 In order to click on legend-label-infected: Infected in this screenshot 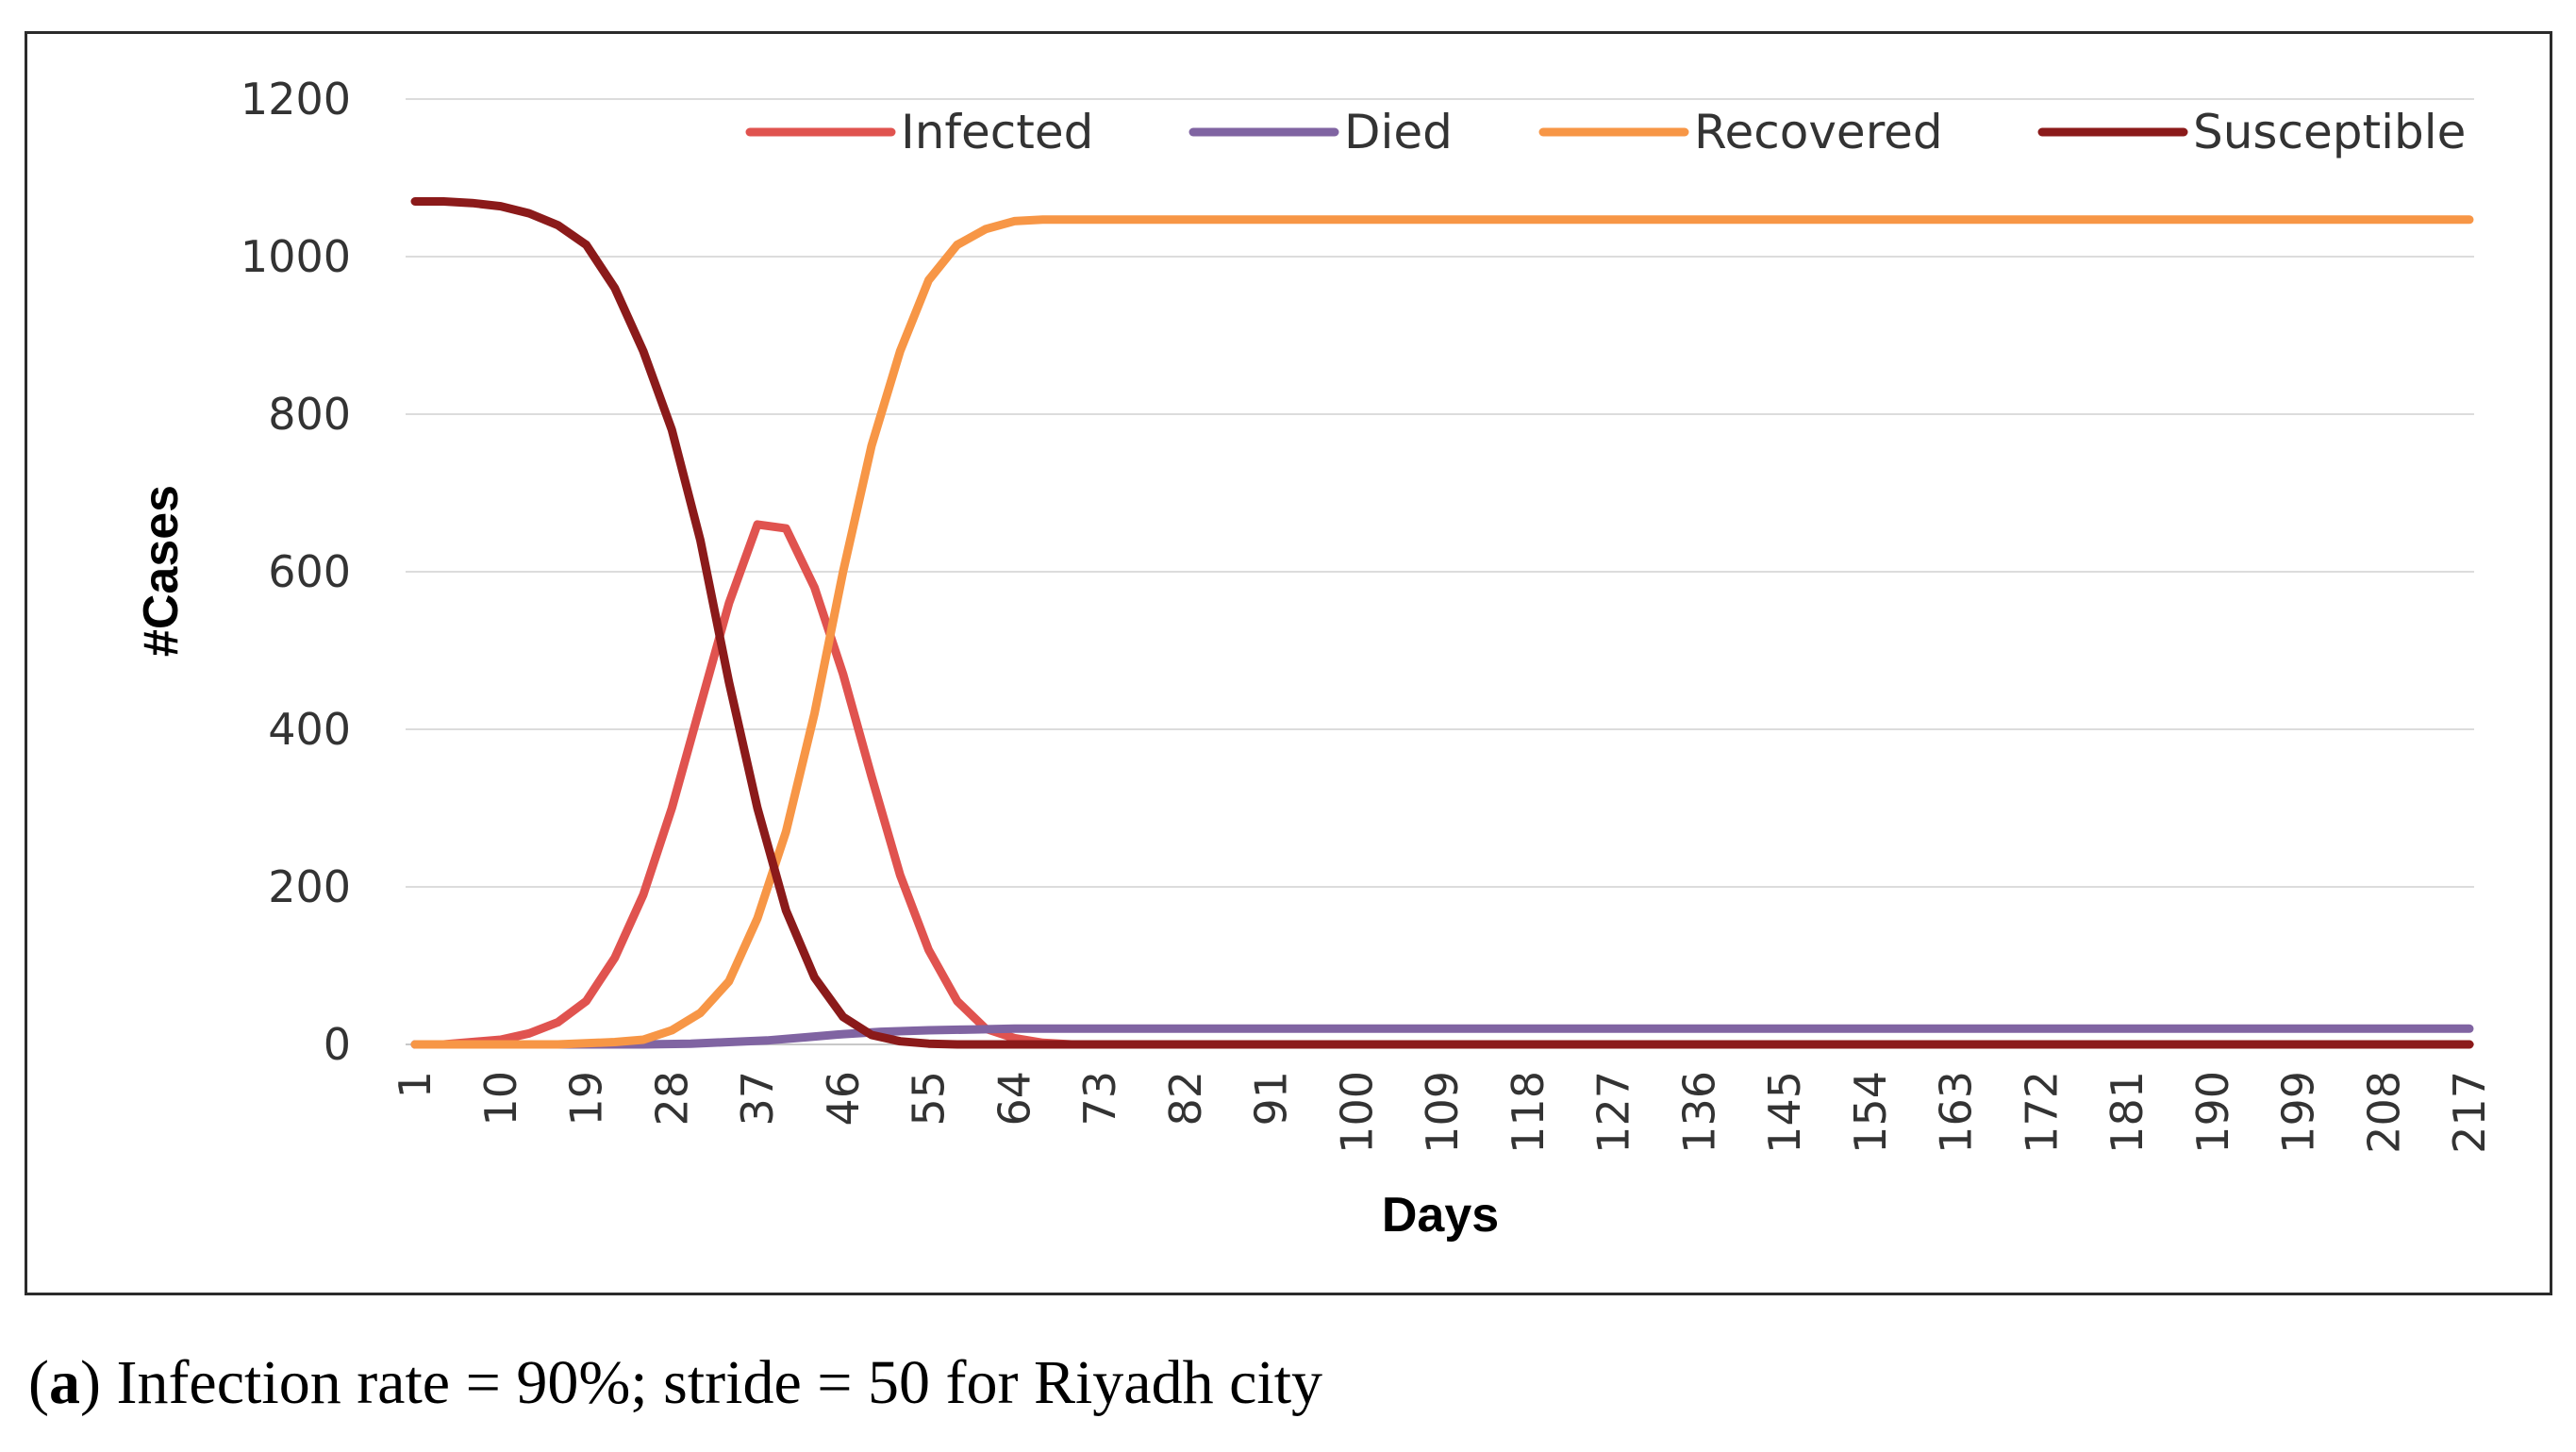, I will do `click(997, 132)`.